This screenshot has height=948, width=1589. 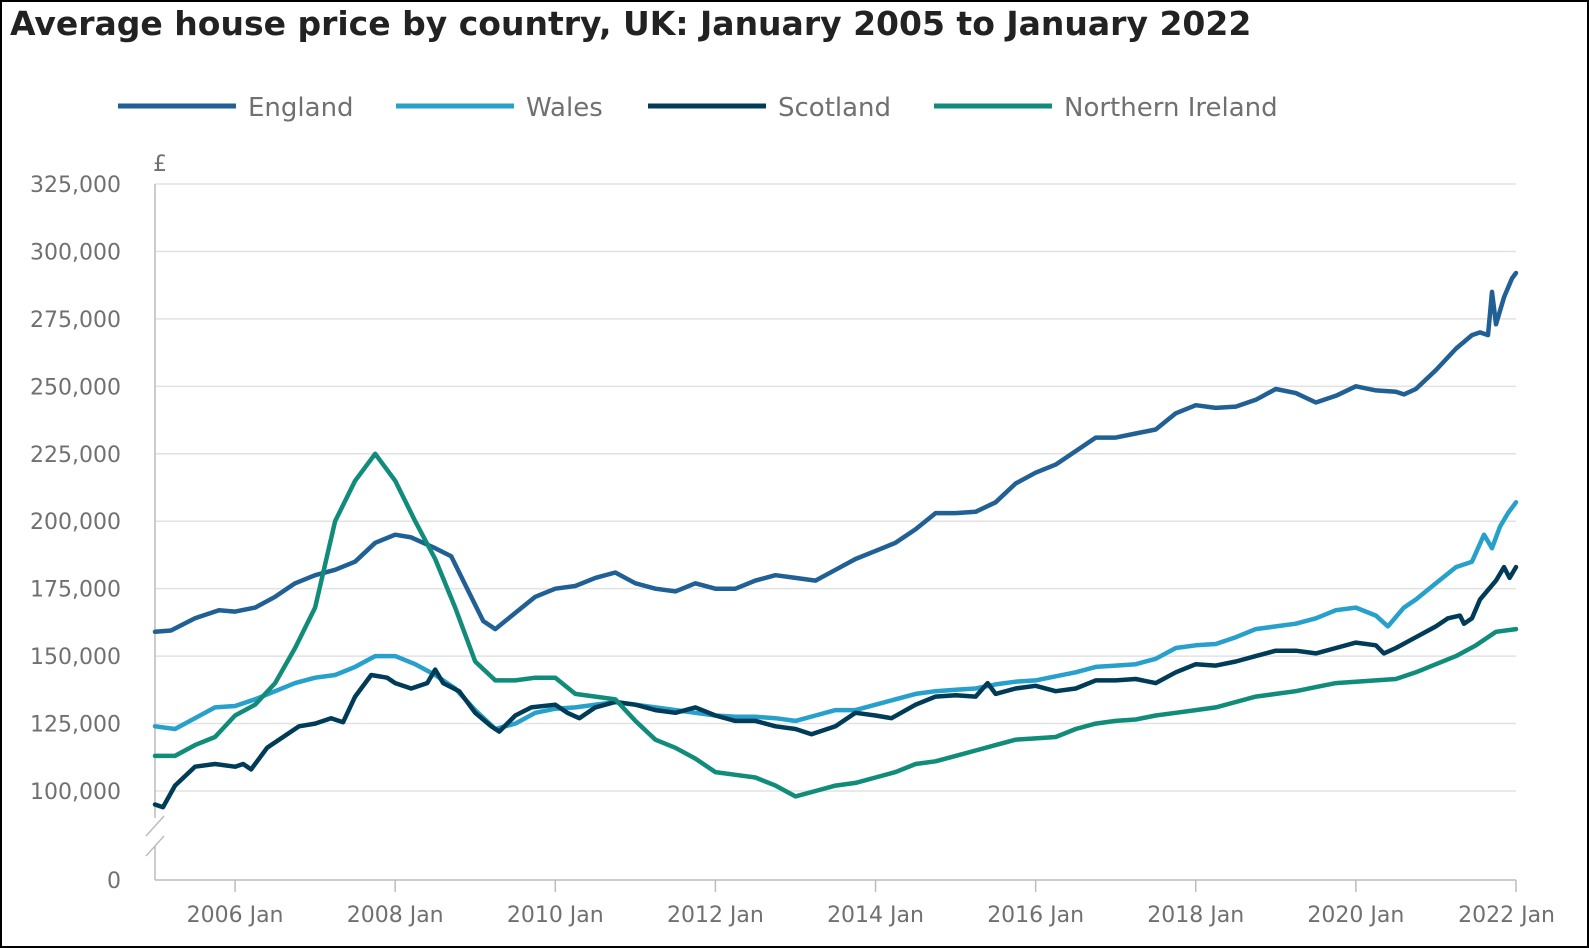 What do you see at coordinates (75, 252) in the screenshot?
I see `y-tick-label: 300,000` at bounding box center [75, 252].